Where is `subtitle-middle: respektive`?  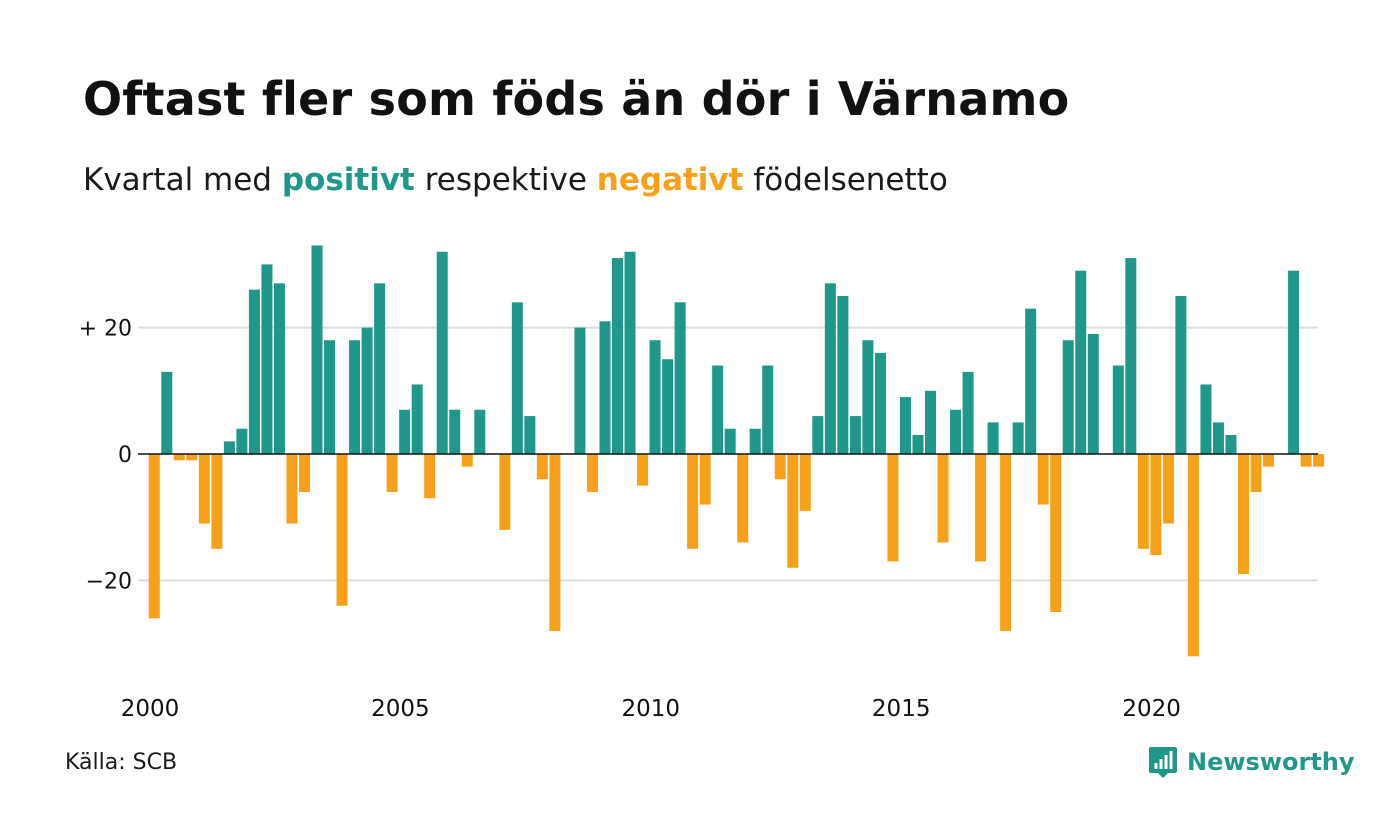 subtitle-middle: respektive is located at coordinates (505, 180).